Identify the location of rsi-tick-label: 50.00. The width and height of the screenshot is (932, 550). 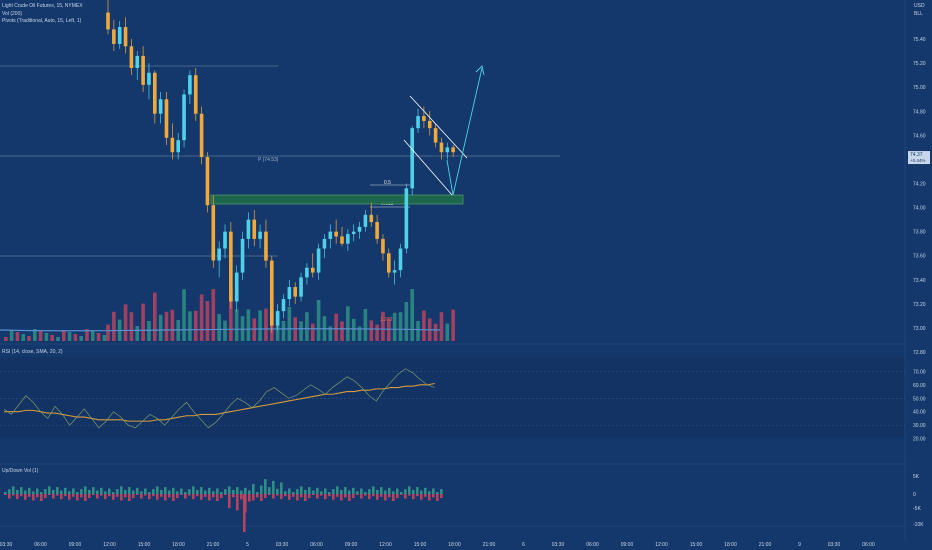
(919, 399).